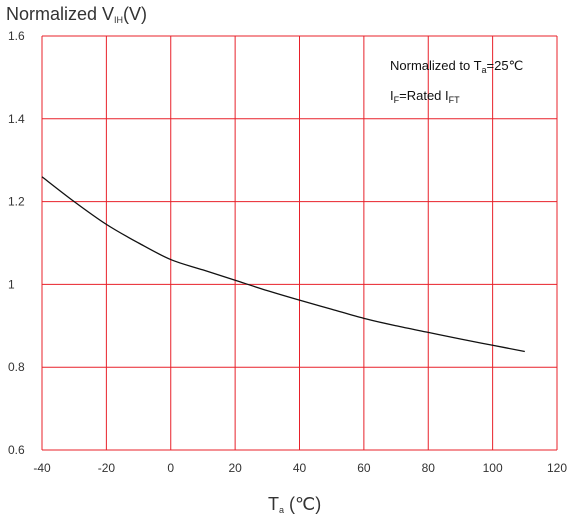 The height and width of the screenshot is (526, 576). I want to click on x-tick-label: 80, so click(429, 468).